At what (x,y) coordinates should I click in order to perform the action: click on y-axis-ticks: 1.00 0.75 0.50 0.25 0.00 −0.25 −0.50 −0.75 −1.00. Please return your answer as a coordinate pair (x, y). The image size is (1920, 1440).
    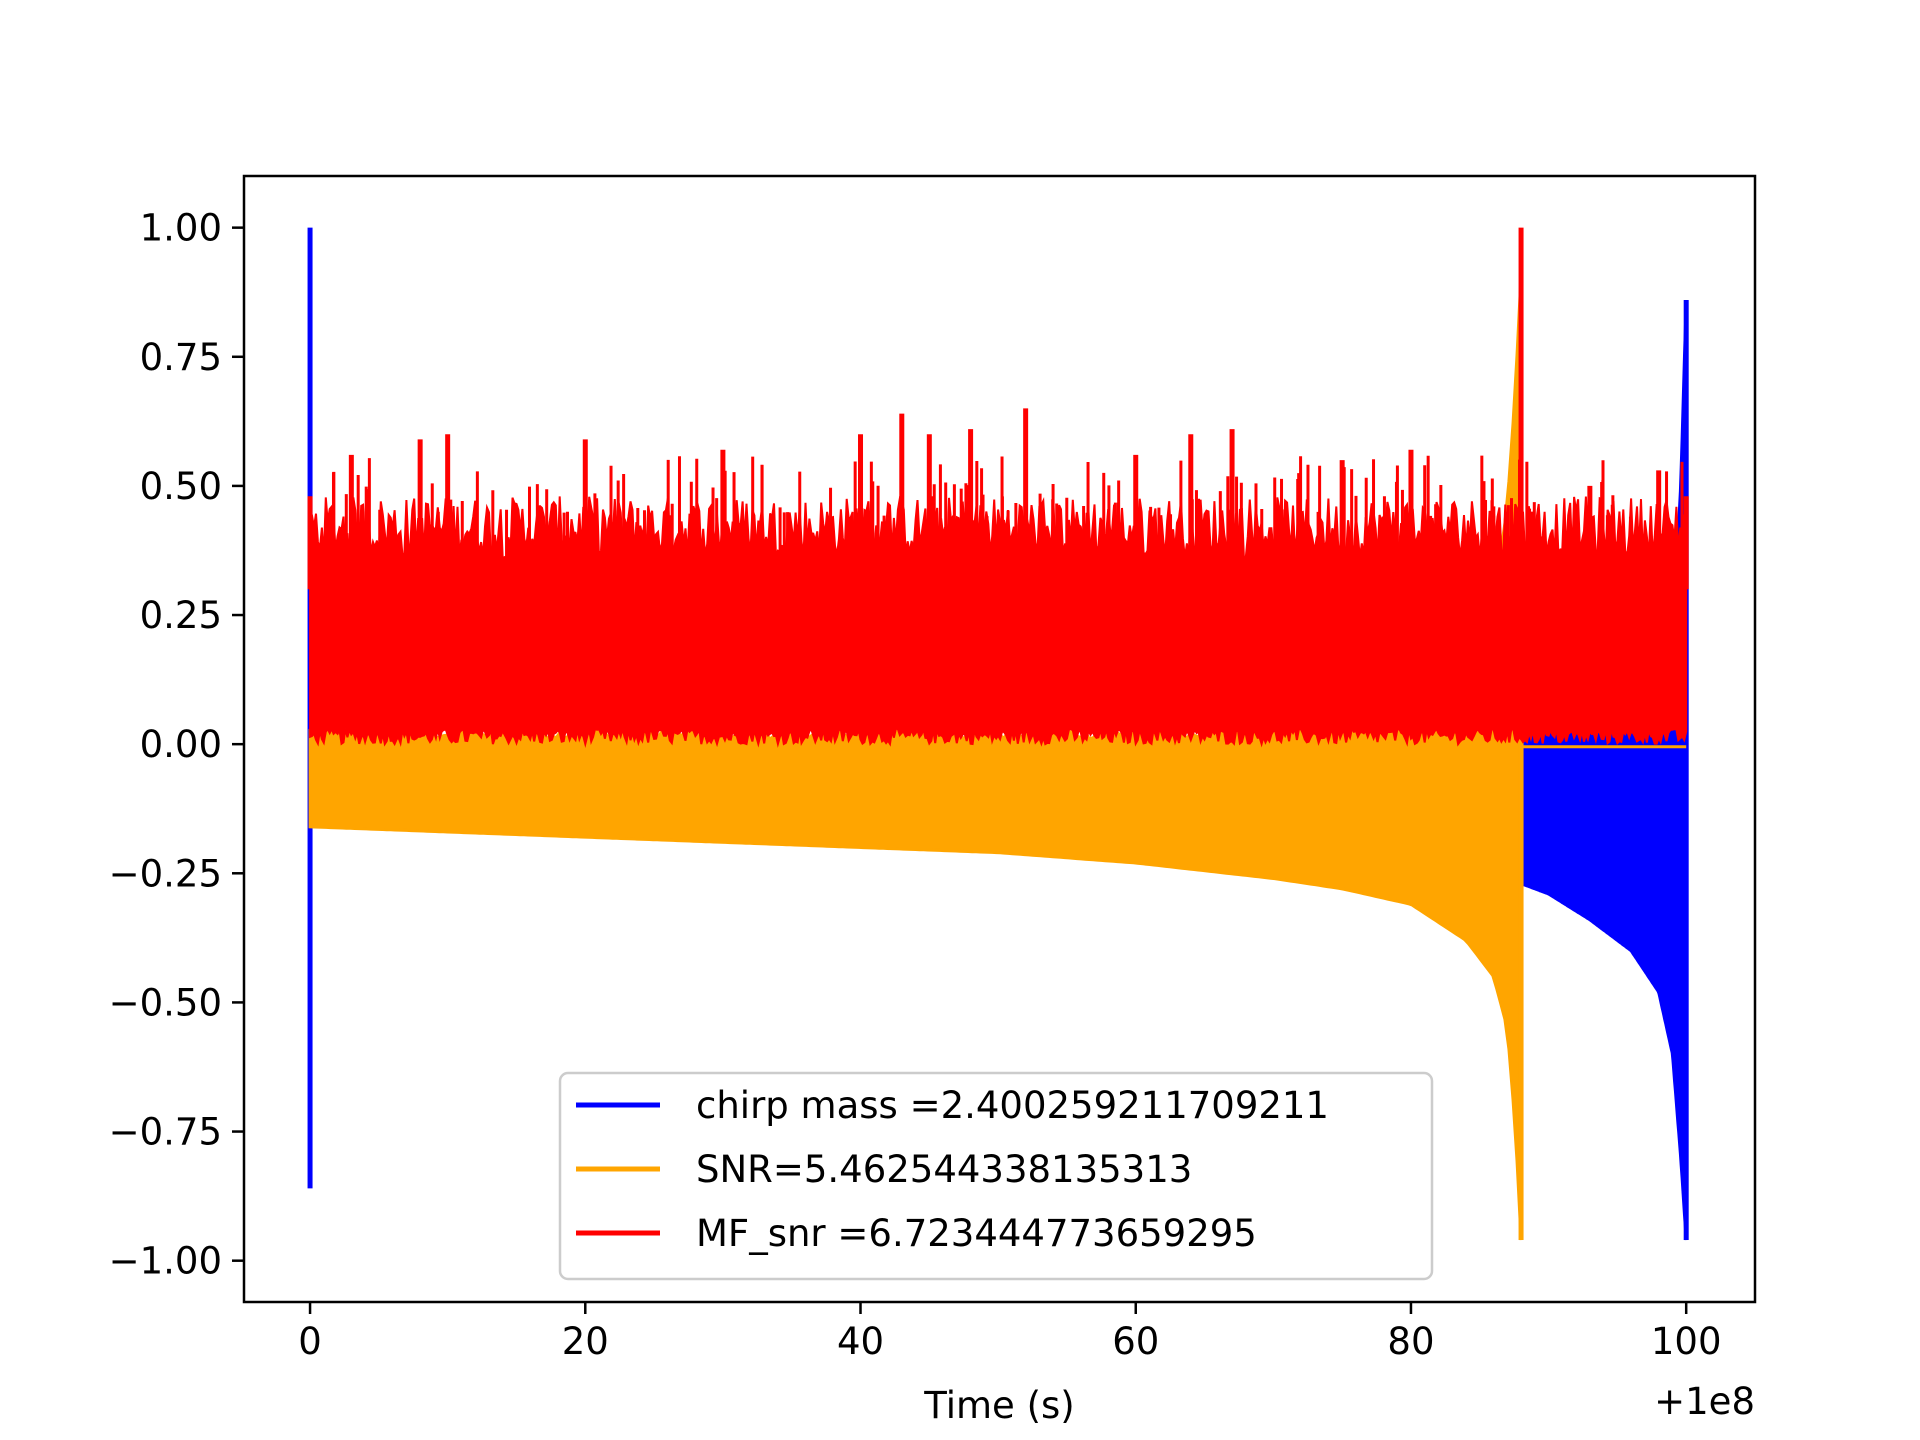
    Looking at the image, I should click on (176, 745).